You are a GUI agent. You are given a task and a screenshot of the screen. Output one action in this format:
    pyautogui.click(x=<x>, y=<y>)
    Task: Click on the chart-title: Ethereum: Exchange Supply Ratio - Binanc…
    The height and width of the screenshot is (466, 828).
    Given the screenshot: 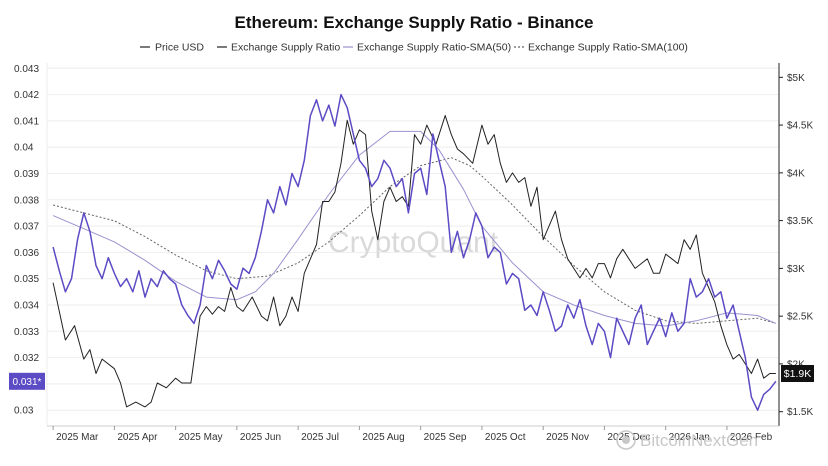 What is the action you would take?
    pyautogui.click(x=414, y=22)
    